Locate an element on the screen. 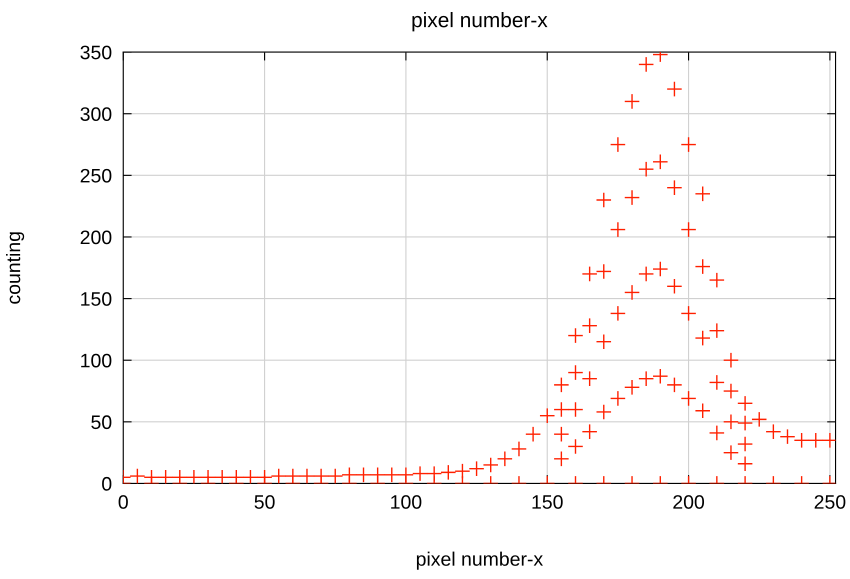  chart-title: pixel number-x is located at coordinates (480, 22).